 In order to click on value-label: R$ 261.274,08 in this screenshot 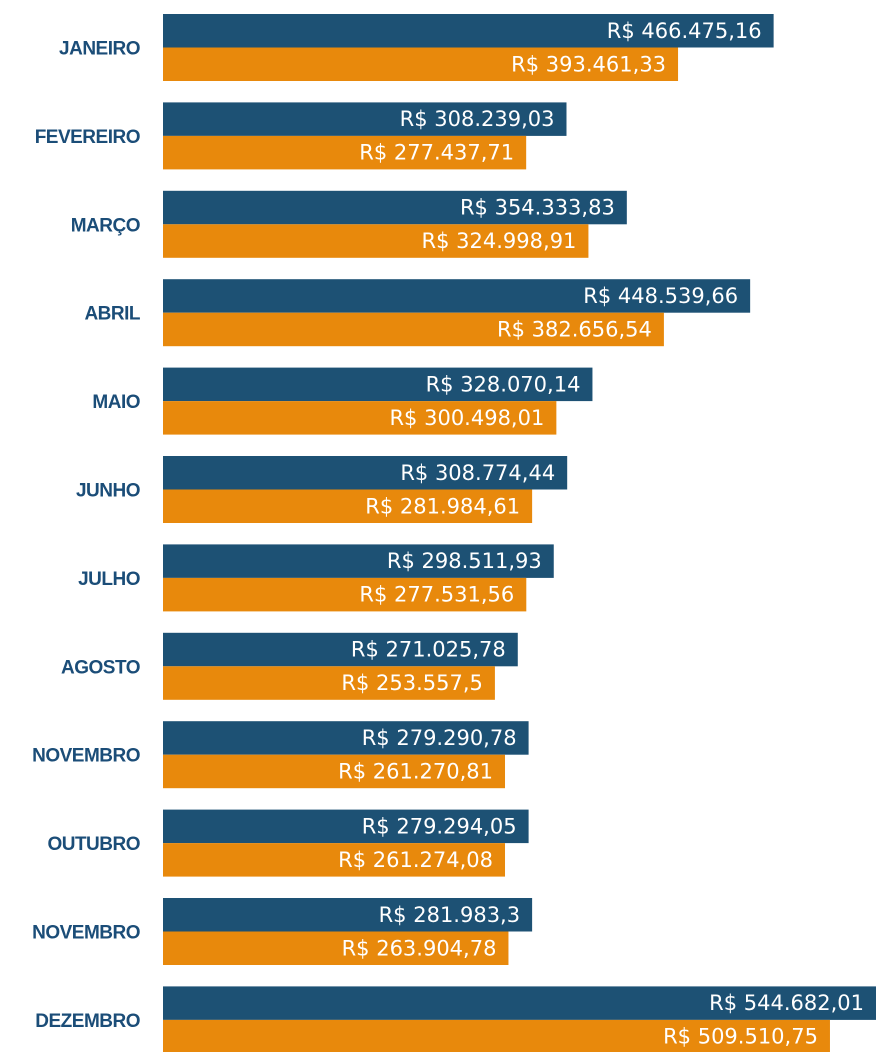, I will do `click(415, 860)`.